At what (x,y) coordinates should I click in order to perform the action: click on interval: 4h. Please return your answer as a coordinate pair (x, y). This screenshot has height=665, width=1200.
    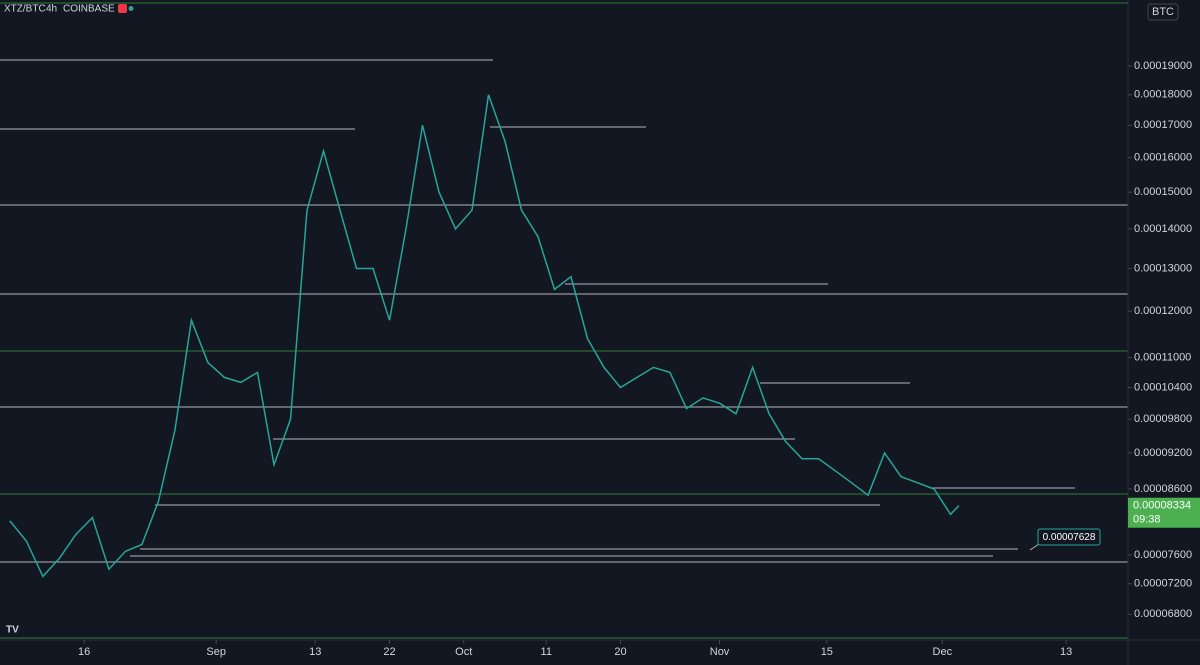
    Looking at the image, I should click on (51, 9).